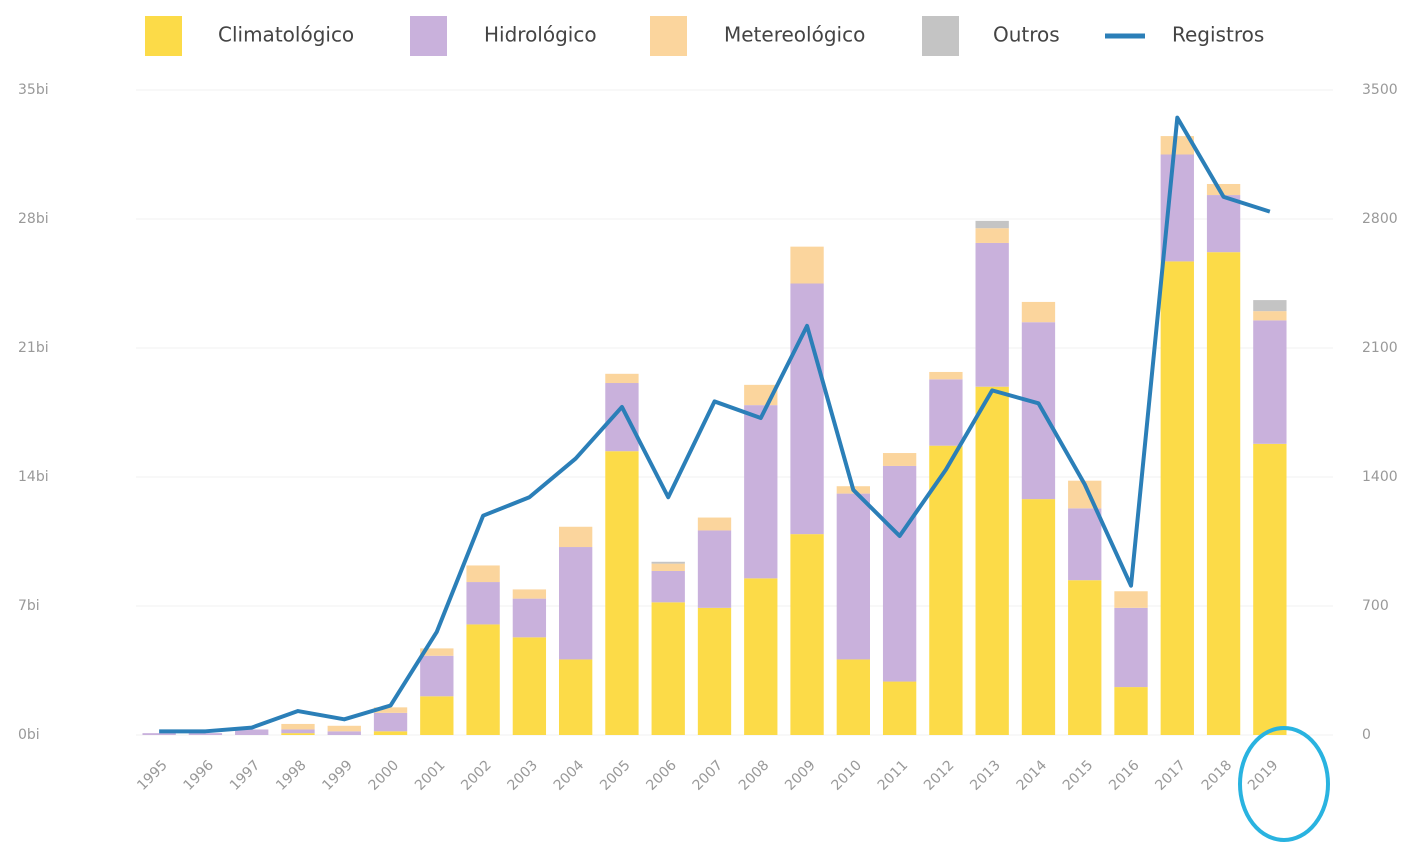  I want to click on y-tick-label: 7bi, so click(29, 606).